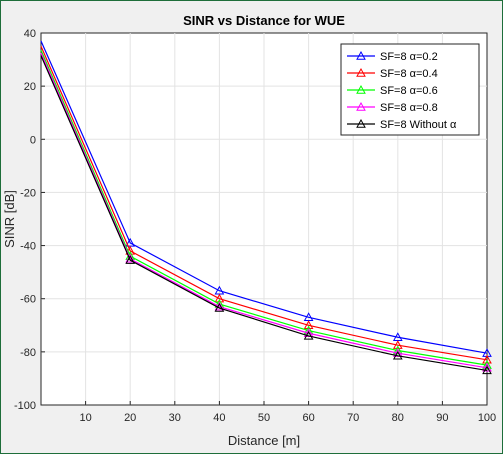  What do you see at coordinates (487, 418) in the screenshot?
I see `x-tick-label: 100` at bounding box center [487, 418].